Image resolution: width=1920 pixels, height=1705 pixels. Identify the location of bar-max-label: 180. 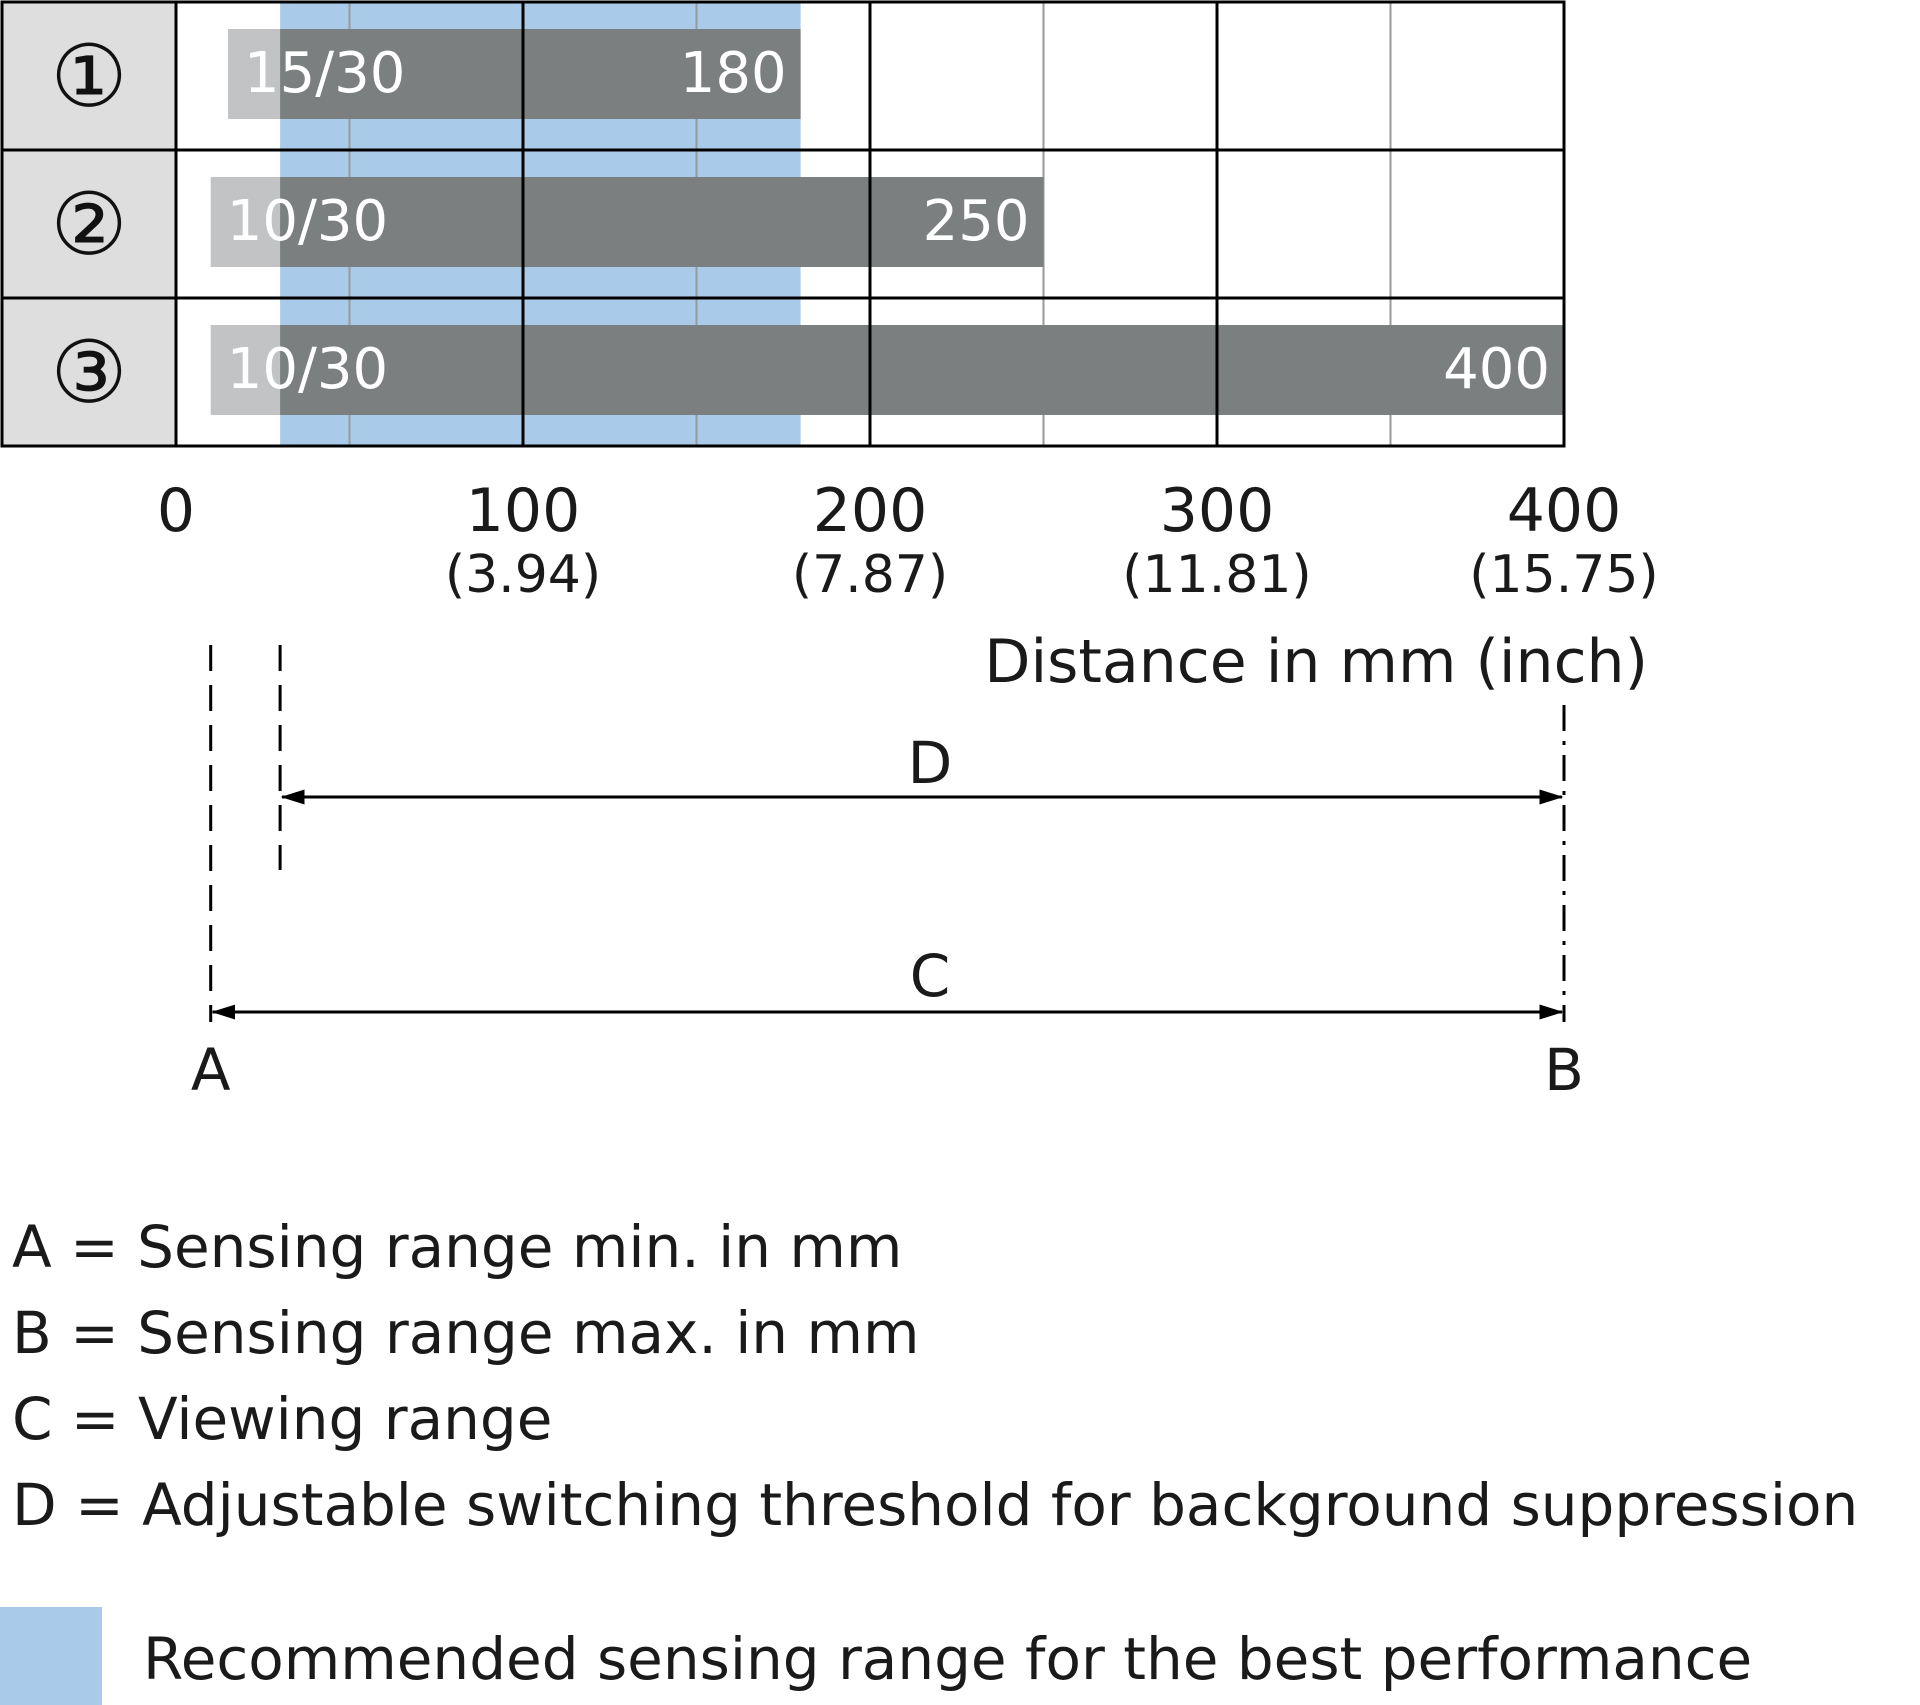
(733, 73).